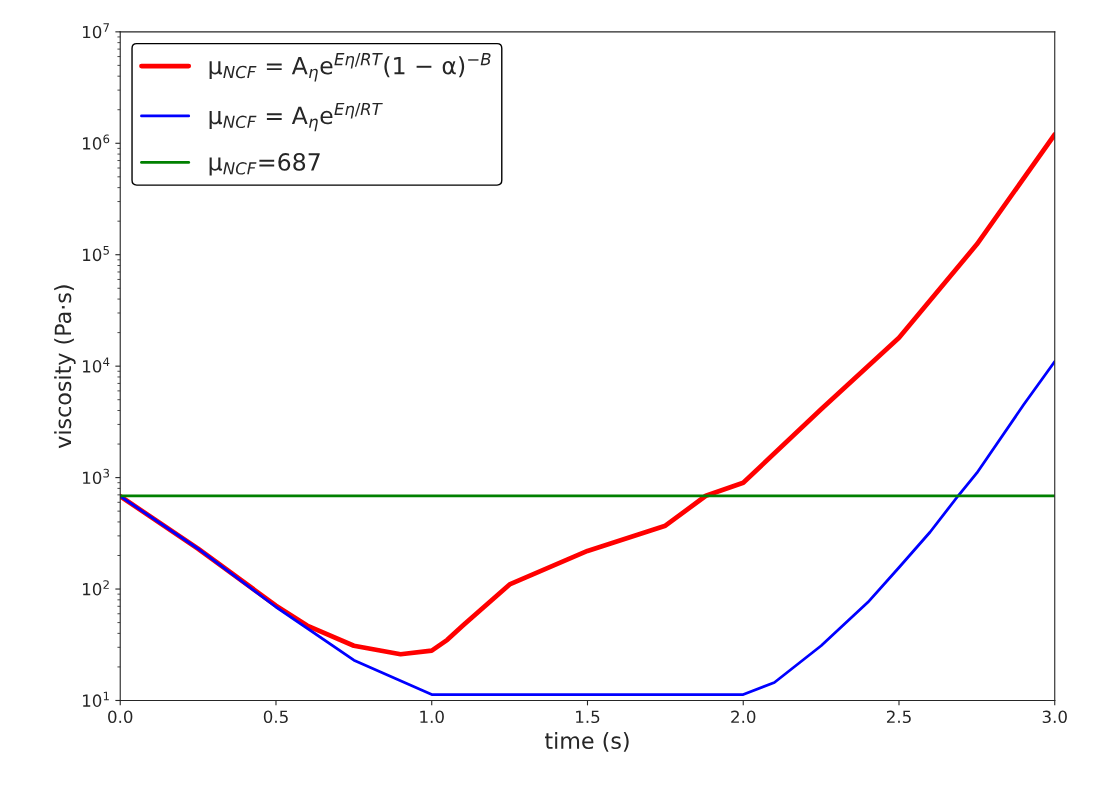 The image size is (1093, 796). Describe the element at coordinates (586, 741) in the screenshot. I see `x-axis-title: time (s)` at that location.